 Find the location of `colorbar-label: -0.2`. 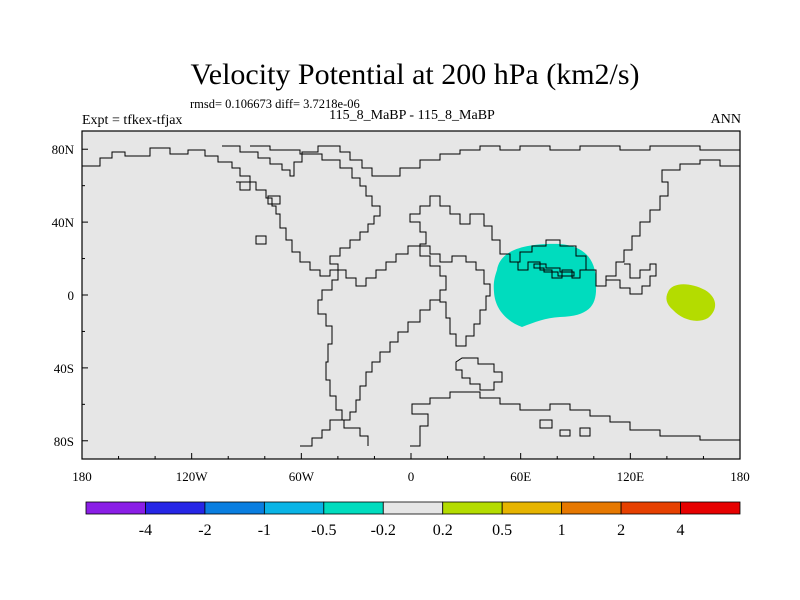

colorbar-label: -0.2 is located at coordinates (383, 530).